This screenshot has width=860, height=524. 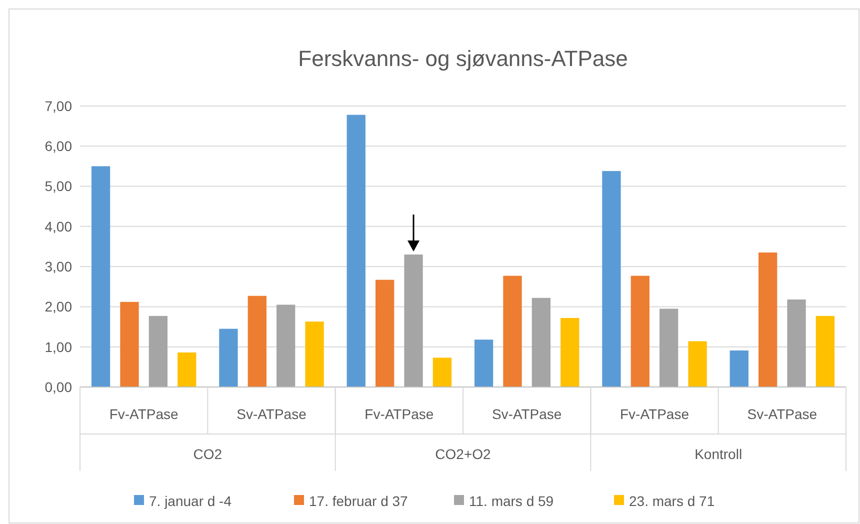 I want to click on y-tick-label: 6,00, so click(x=58, y=146).